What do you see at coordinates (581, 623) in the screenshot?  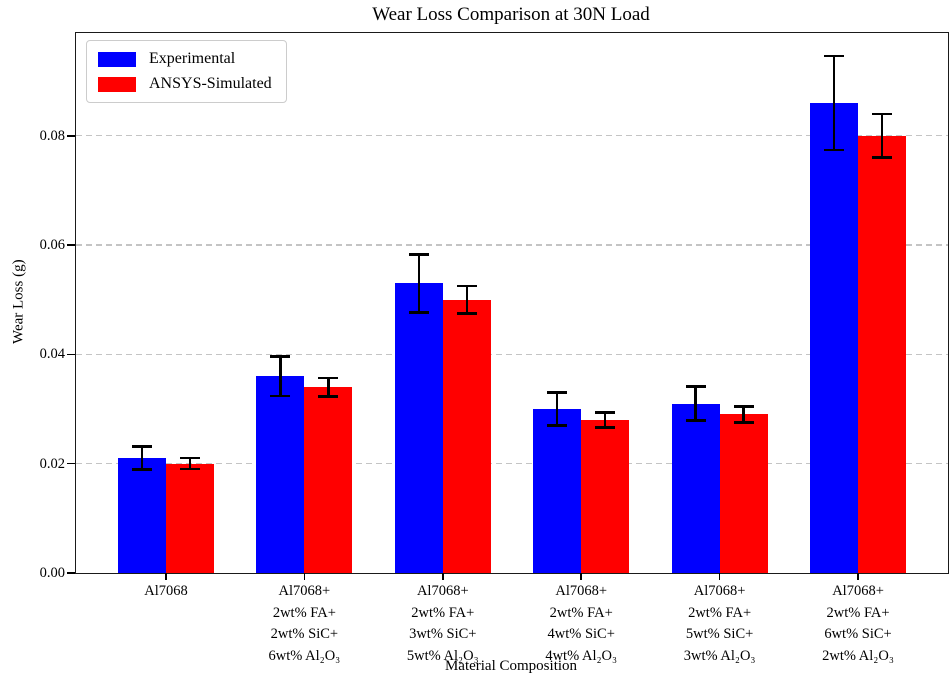 I see `category-label: Al7068+ 2wt% FA+ 4wt% SiC+ 4wt% Al₂O₃` at bounding box center [581, 623].